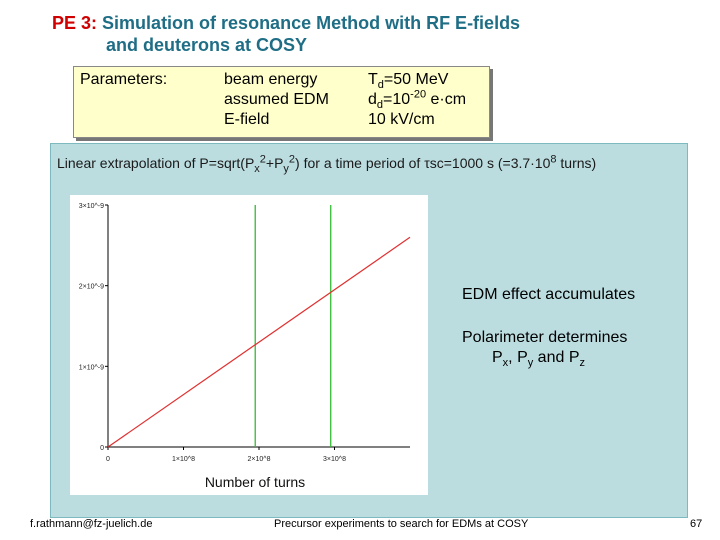 The image size is (720, 540). Describe the element at coordinates (183, 459) in the screenshot. I see `x-tick-label: 1×10^8` at that location.